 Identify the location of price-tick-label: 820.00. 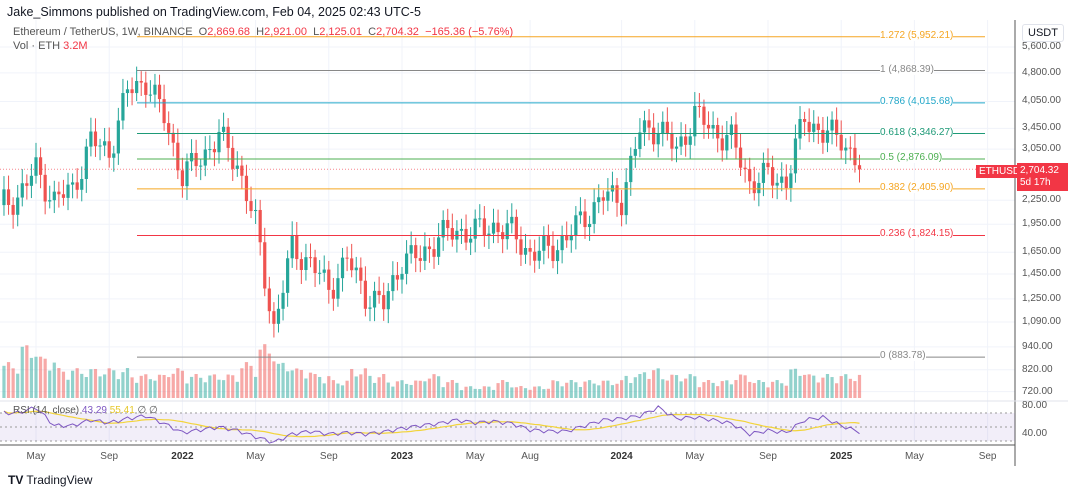
(1037, 369).